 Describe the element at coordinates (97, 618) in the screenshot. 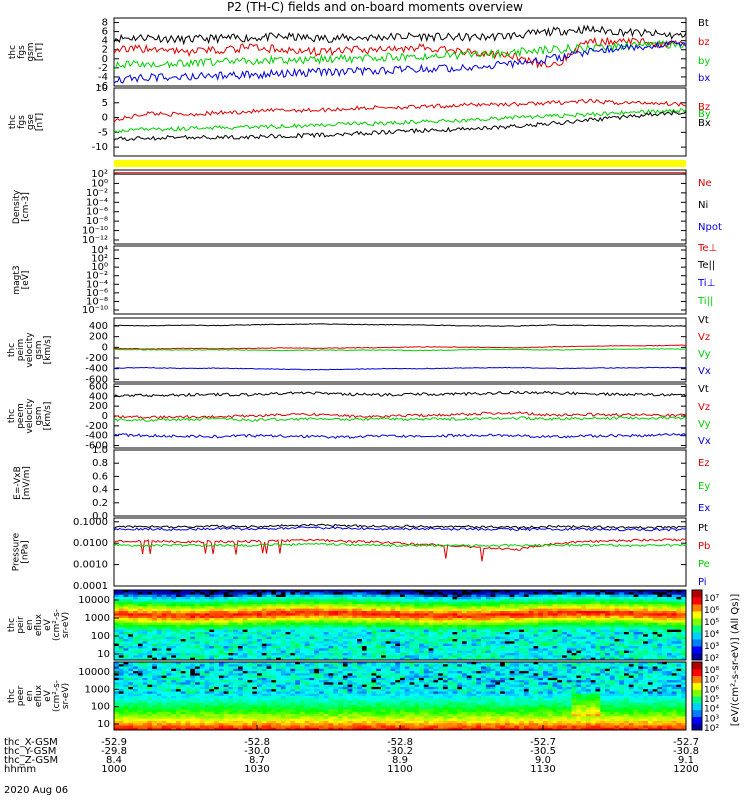

I see `y-tick-label: 1000` at that location.